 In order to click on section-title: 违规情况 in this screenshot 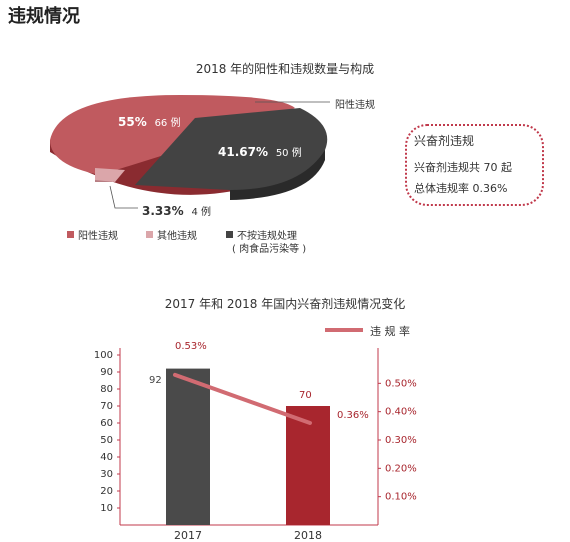, I will do `click(44, 16)`.